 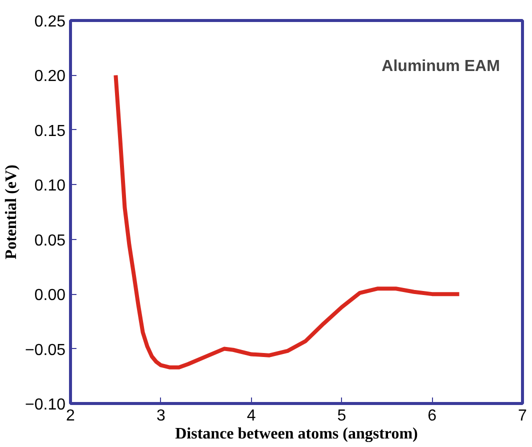 What do you see at coordinates (71, 416) in the screenshot?
I see `x-tick-label: 2` at bounding box center [71, 416].